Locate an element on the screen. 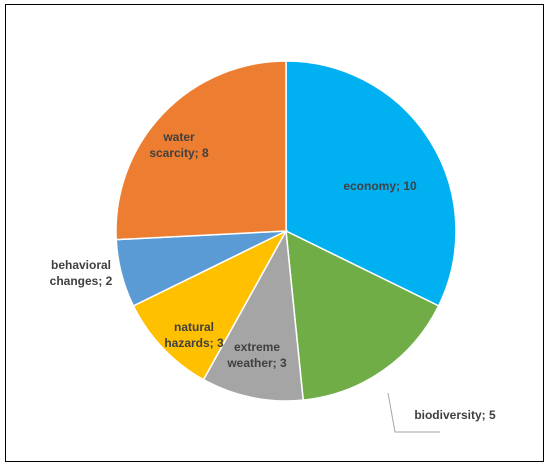 The width and height of the screenshot is (550, 467). data-label-behavioral-changes: behavioral changes; 2 is located at coordinates (81, 273).